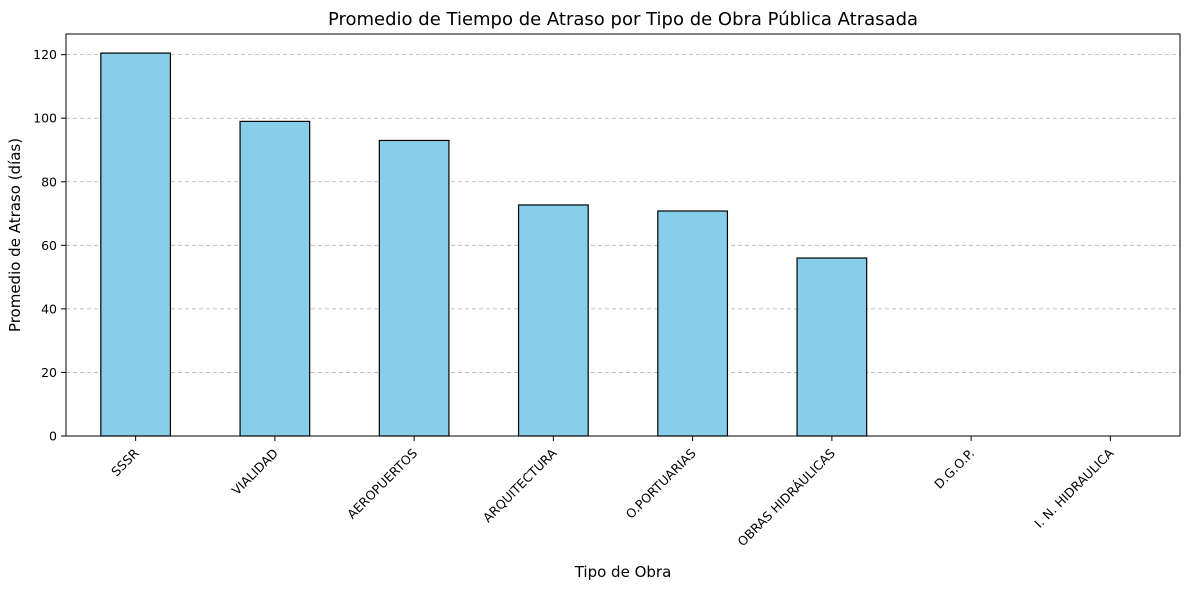  Describe the element at coordinates (125, 462) in the screenshot. I see `x-tick-label: SSSR` at that location.